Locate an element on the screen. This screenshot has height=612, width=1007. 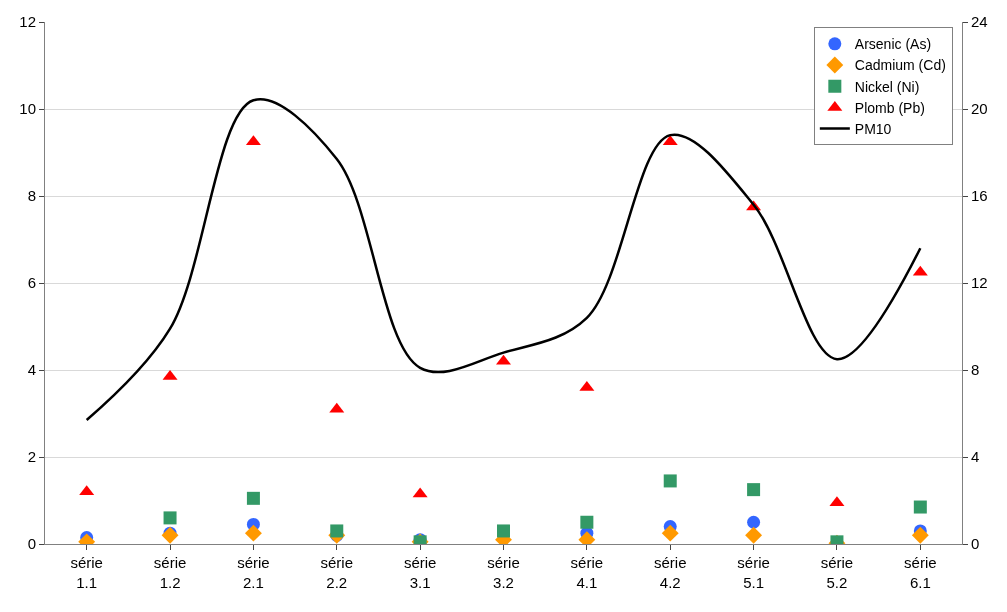
y2-tick-label: 20 is located at coordinates (979, 109).